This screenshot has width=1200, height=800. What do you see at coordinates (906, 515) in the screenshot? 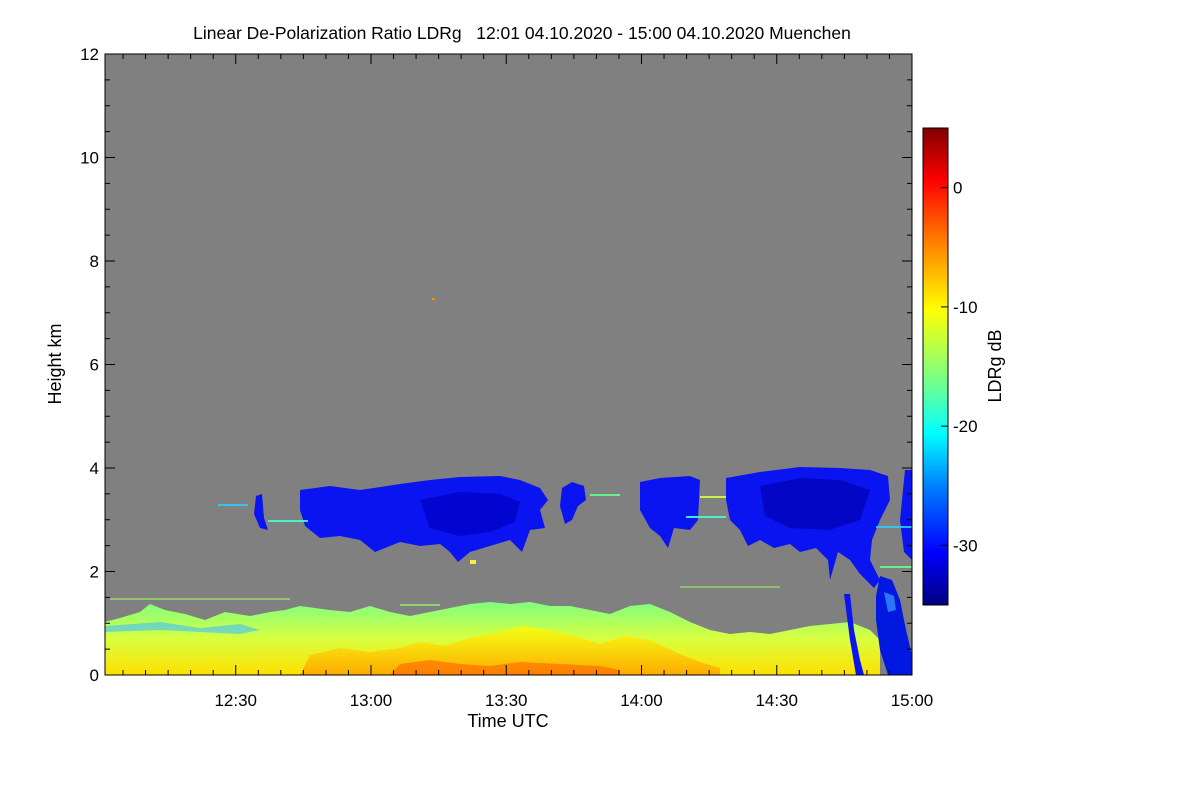
I see `cloud-edge` at bounding box center [906, 515].